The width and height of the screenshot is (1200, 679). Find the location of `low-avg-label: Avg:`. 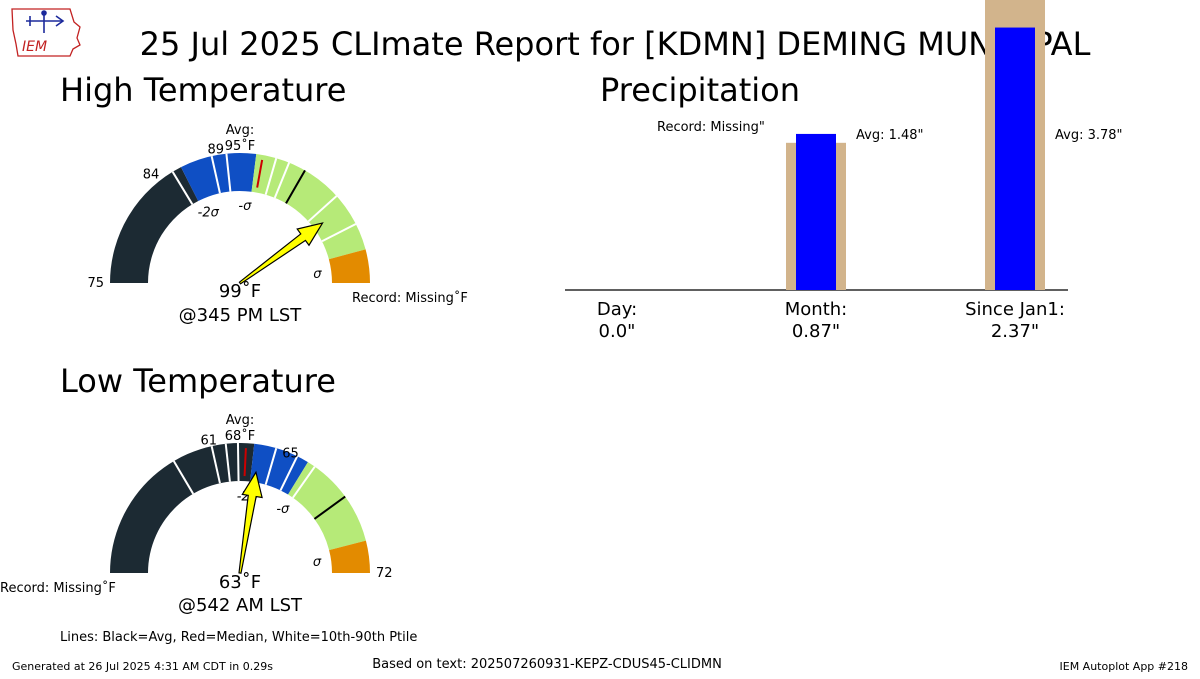

low-avg-label: Avg: is located at coordinates (240, 420).